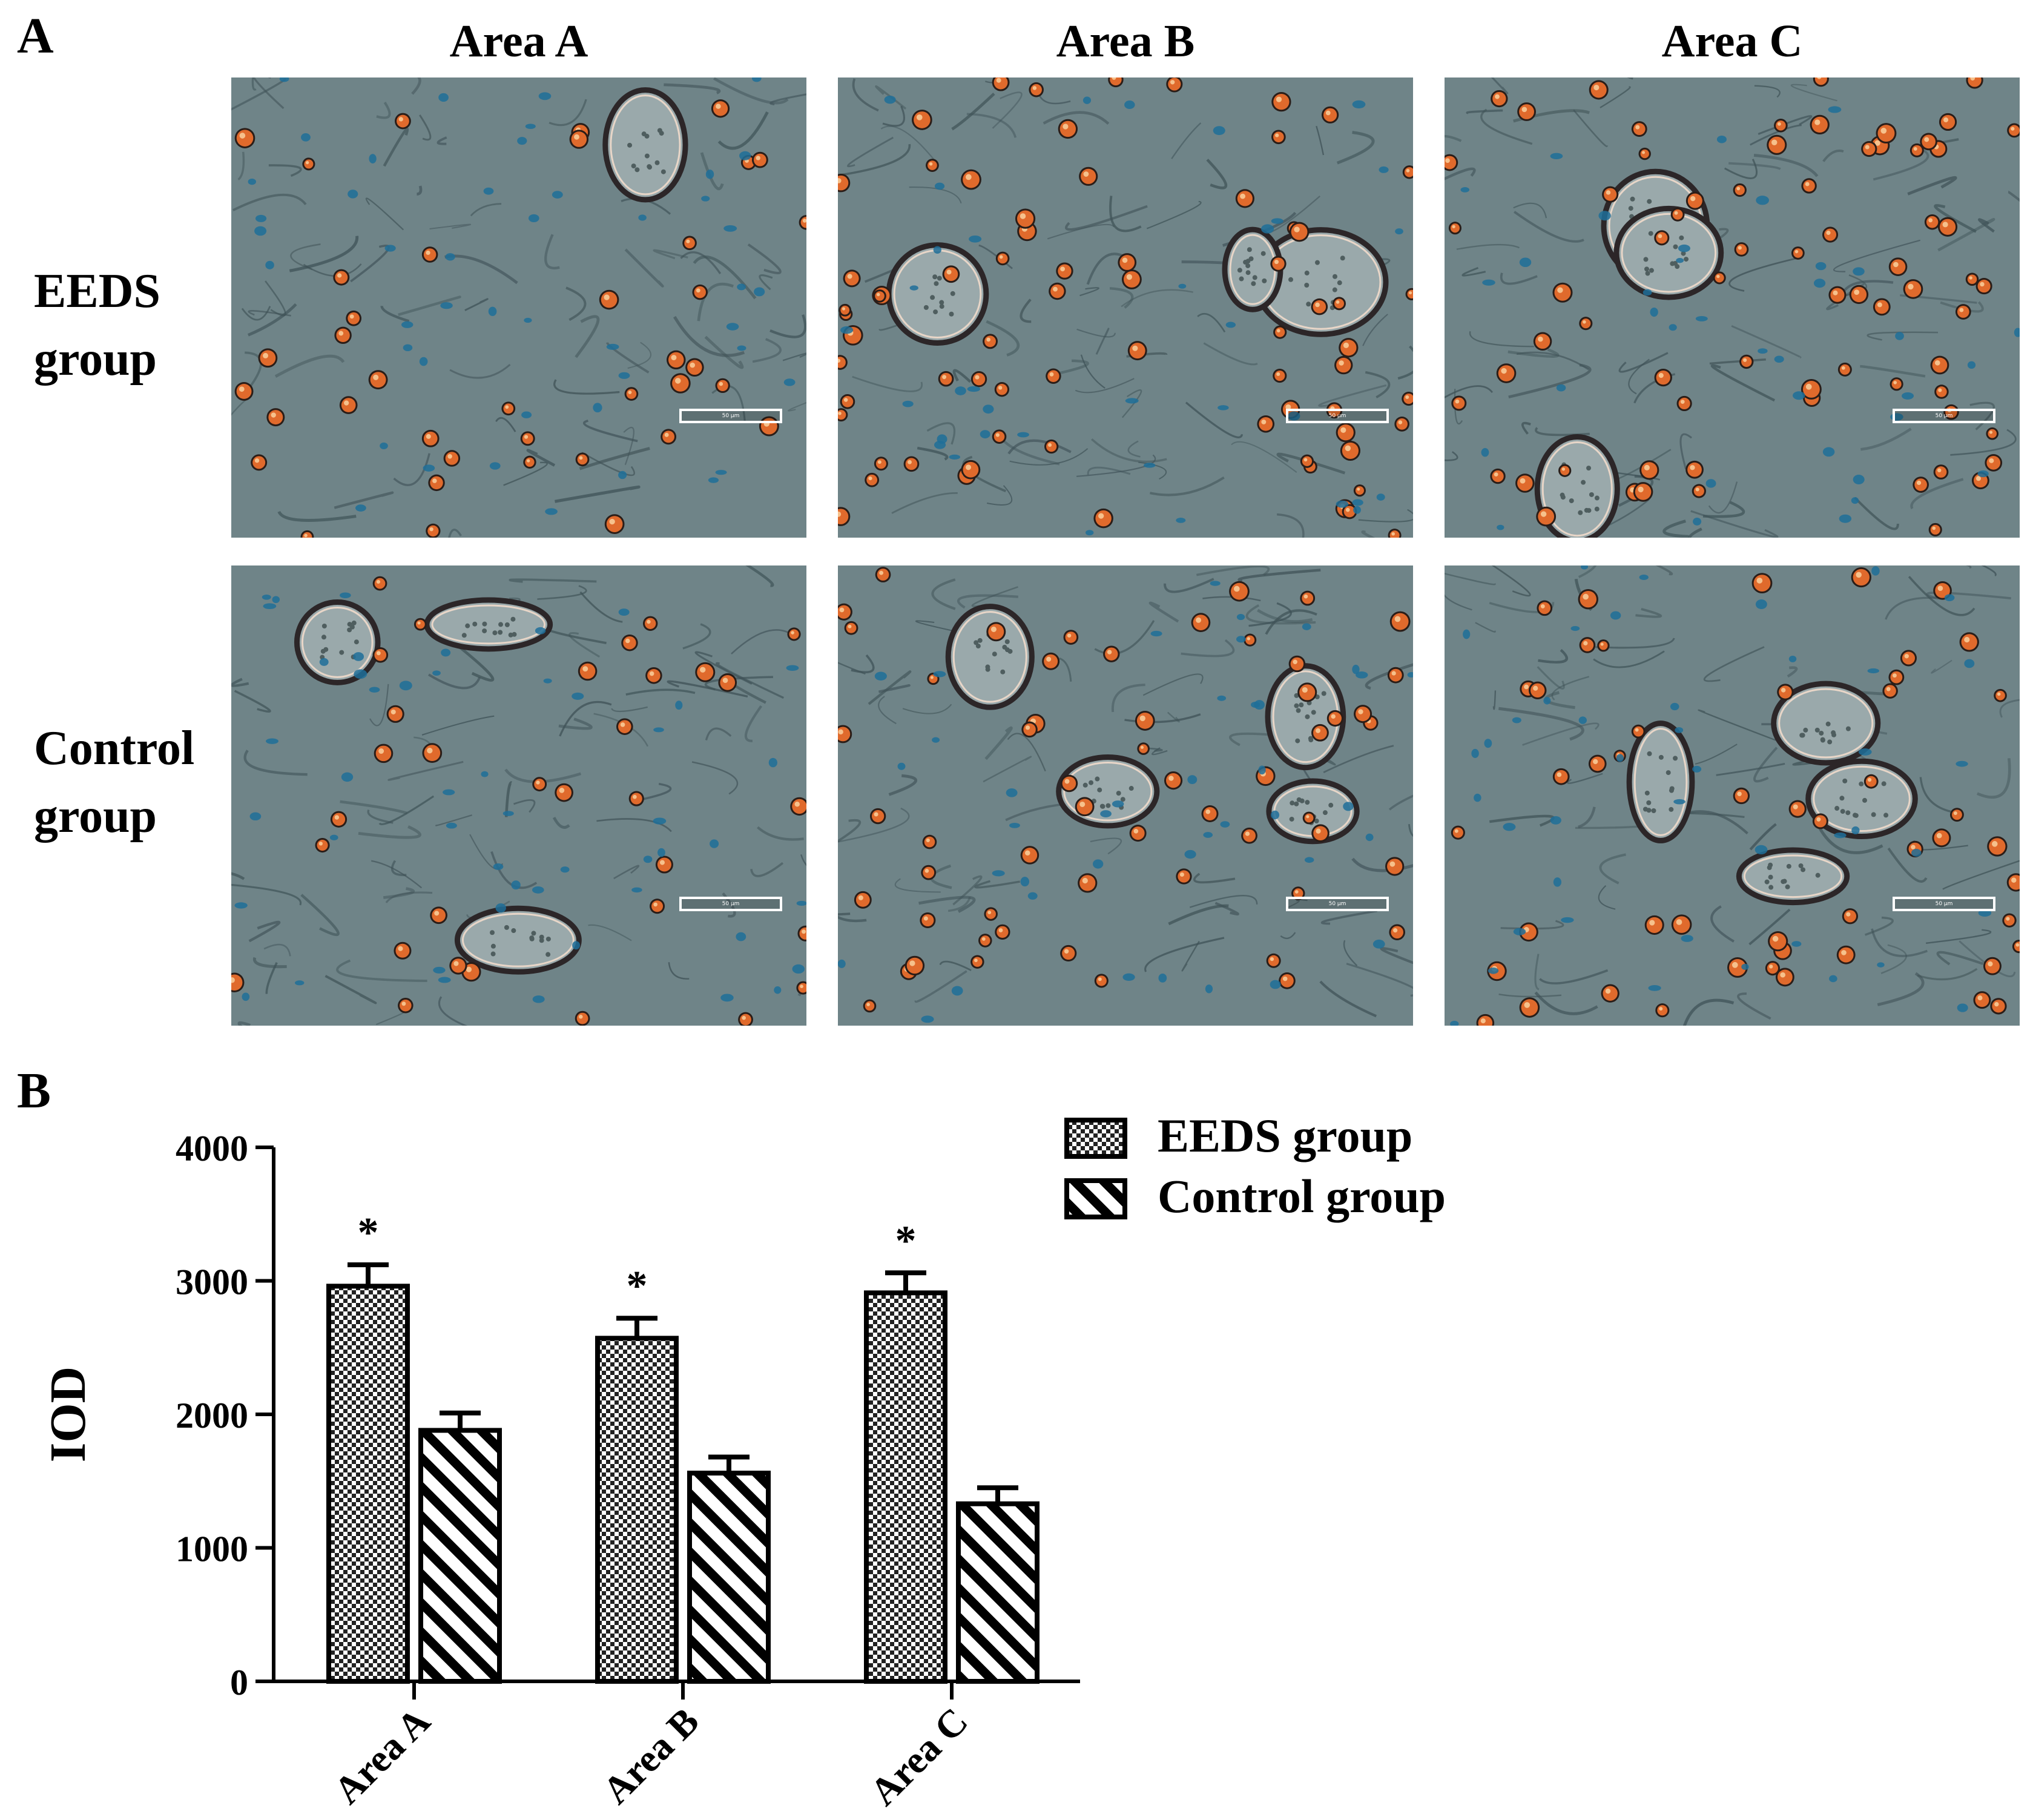 The width and height of the screenshot is (2033, 1820). What do you see at coordinates (212, 1416) in the screenshot?
I see `y-tick-label: 2000` at bounding box center [212, 1416].